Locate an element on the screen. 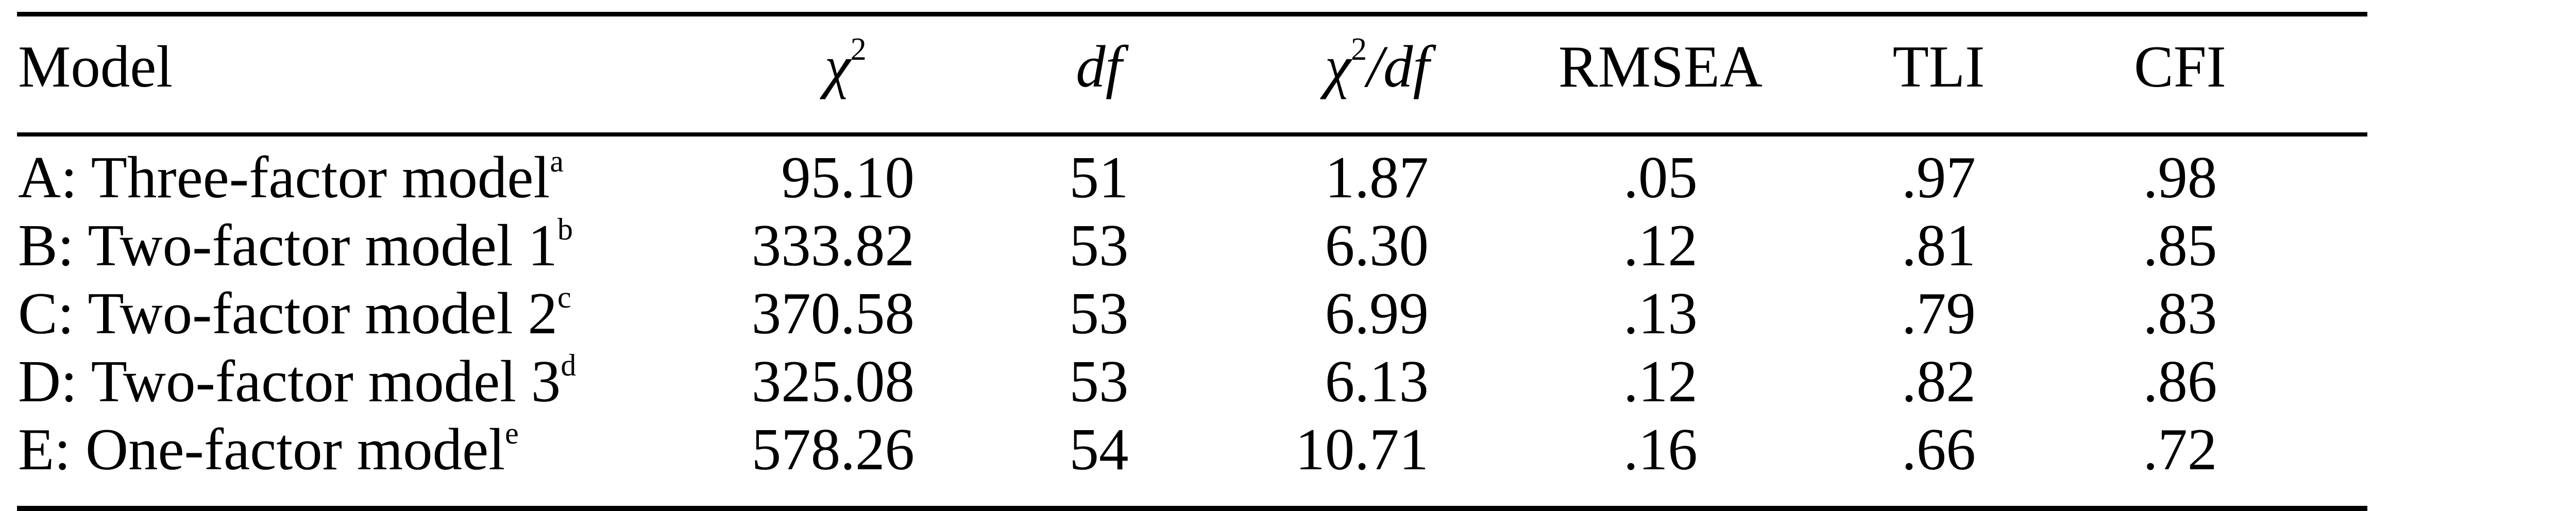  chi-square-over-df-cell: 10.71 is located at coordinates (1362, 449).